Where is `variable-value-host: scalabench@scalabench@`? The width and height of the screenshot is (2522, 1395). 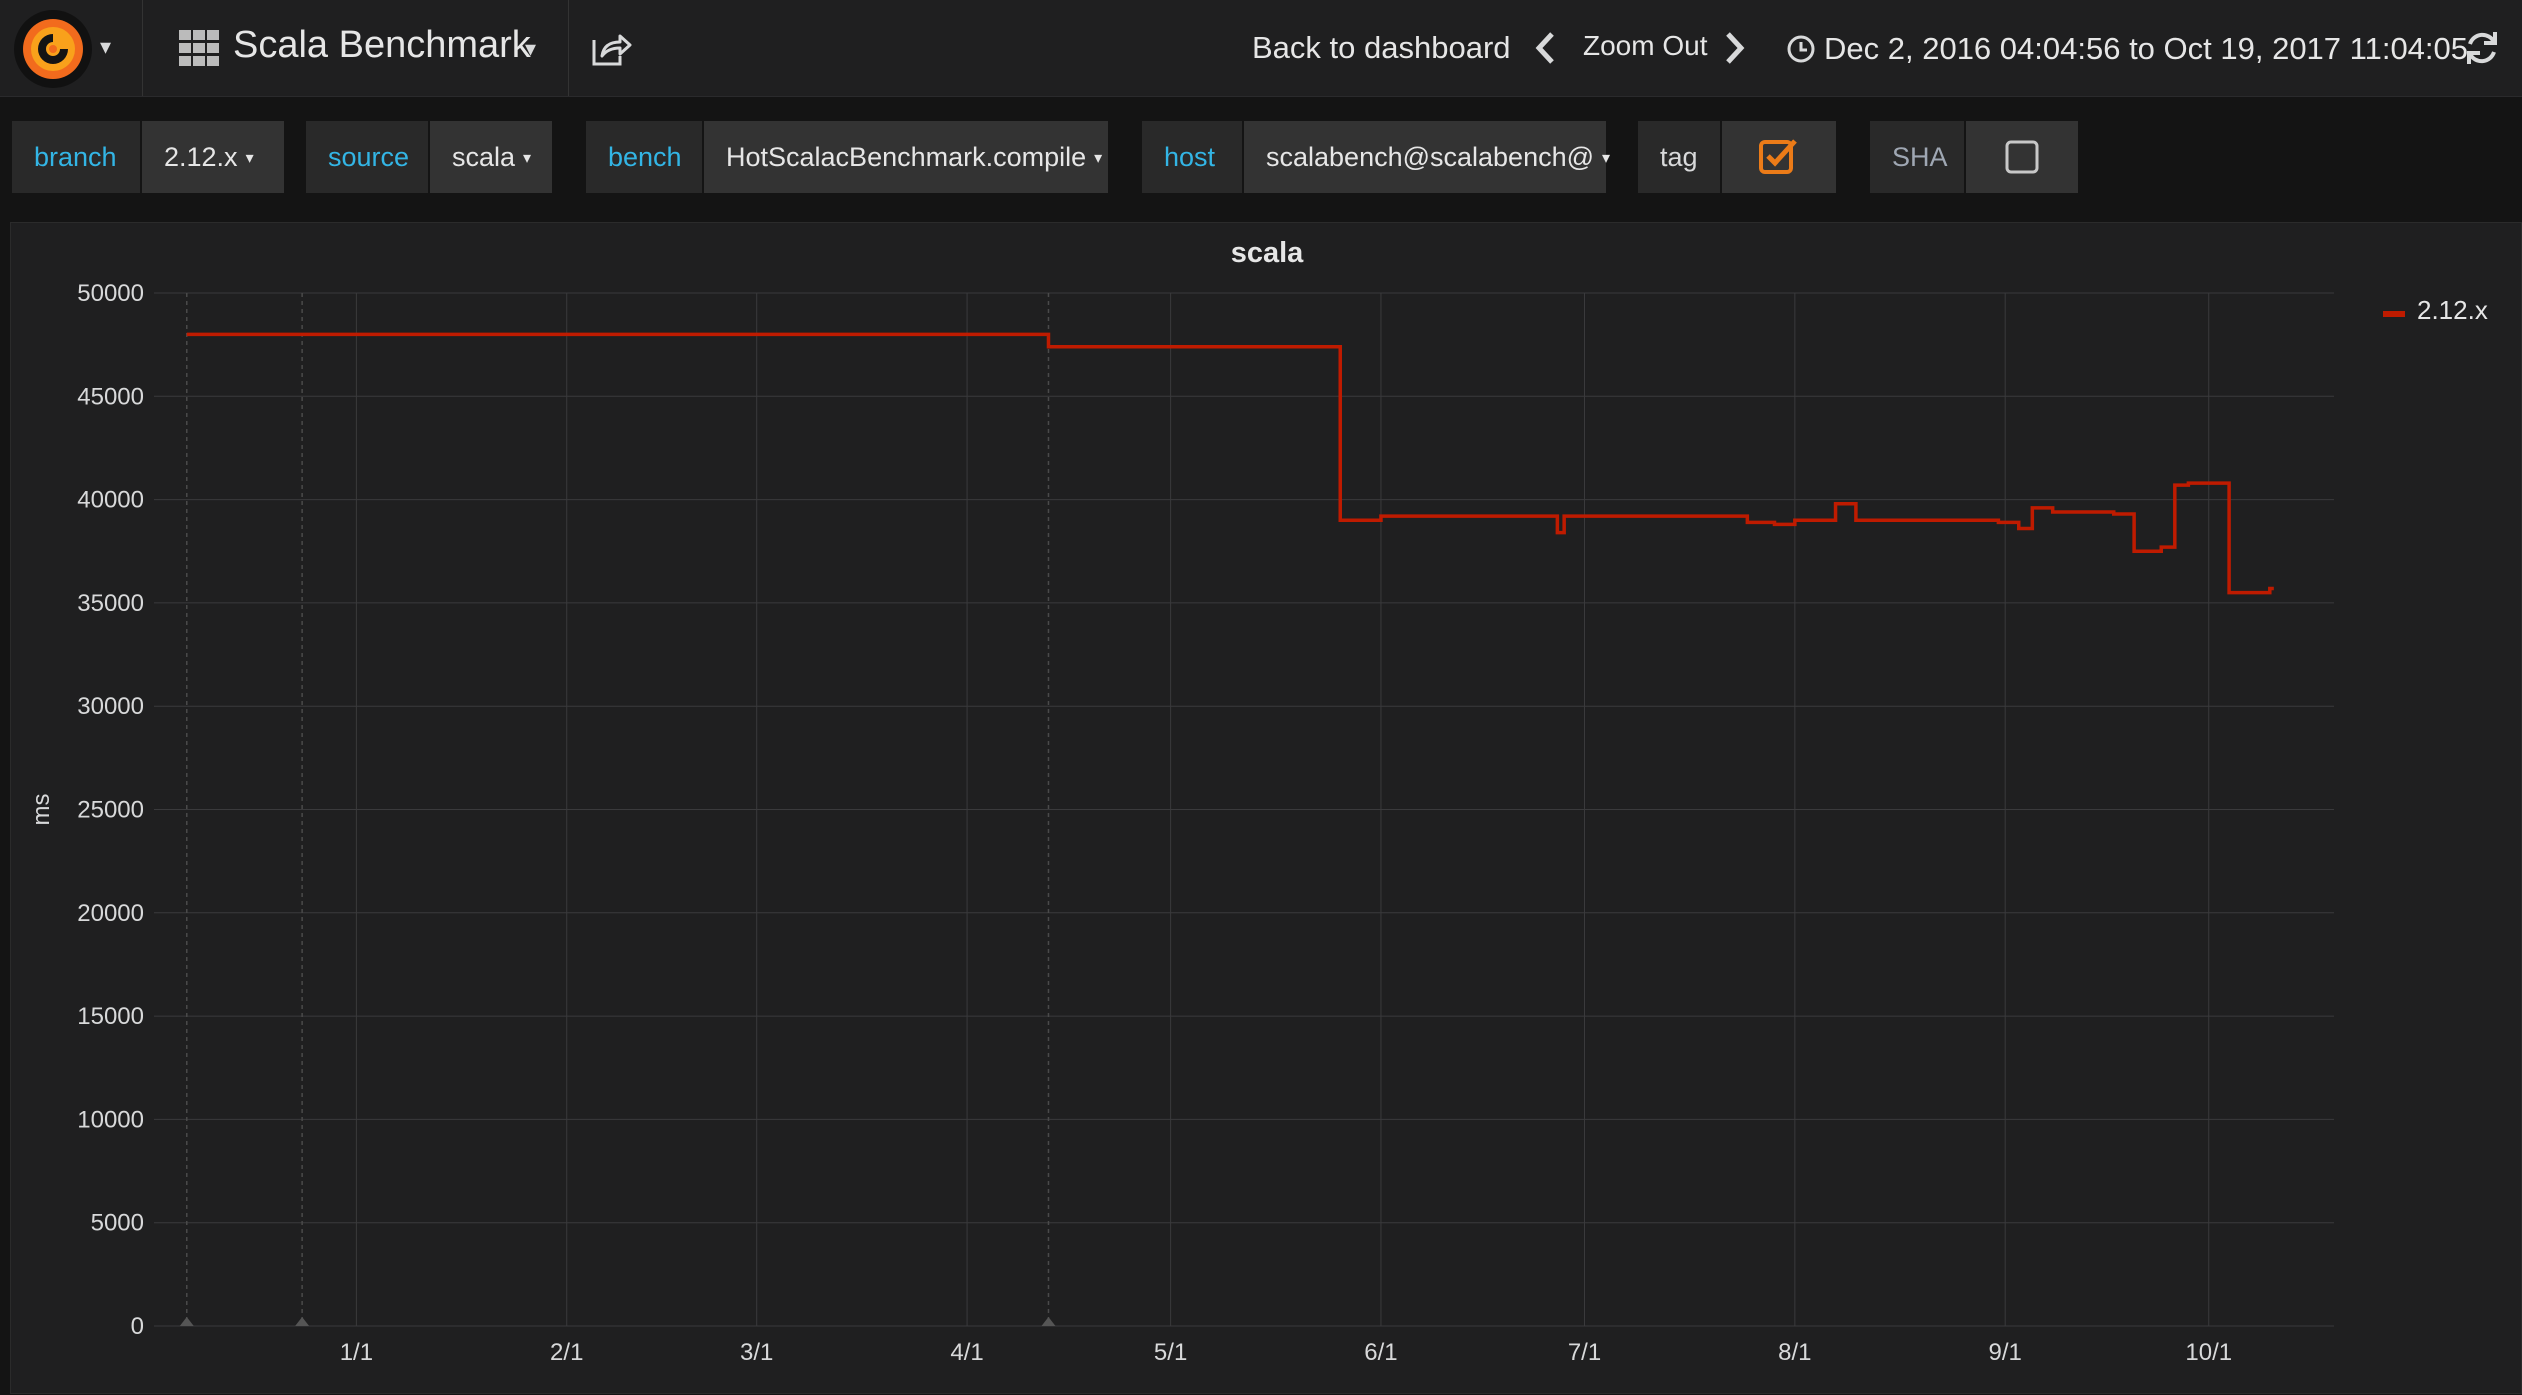
variable-value-host: scalabench@scalabench@ is located at coordinates (1430, 157).